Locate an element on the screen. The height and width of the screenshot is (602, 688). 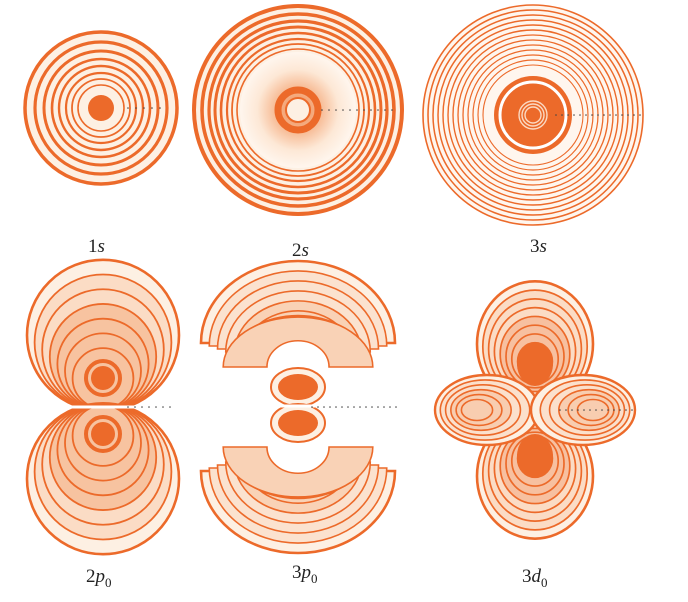
lower-outer-lobe is located at coordinates (298, 500).